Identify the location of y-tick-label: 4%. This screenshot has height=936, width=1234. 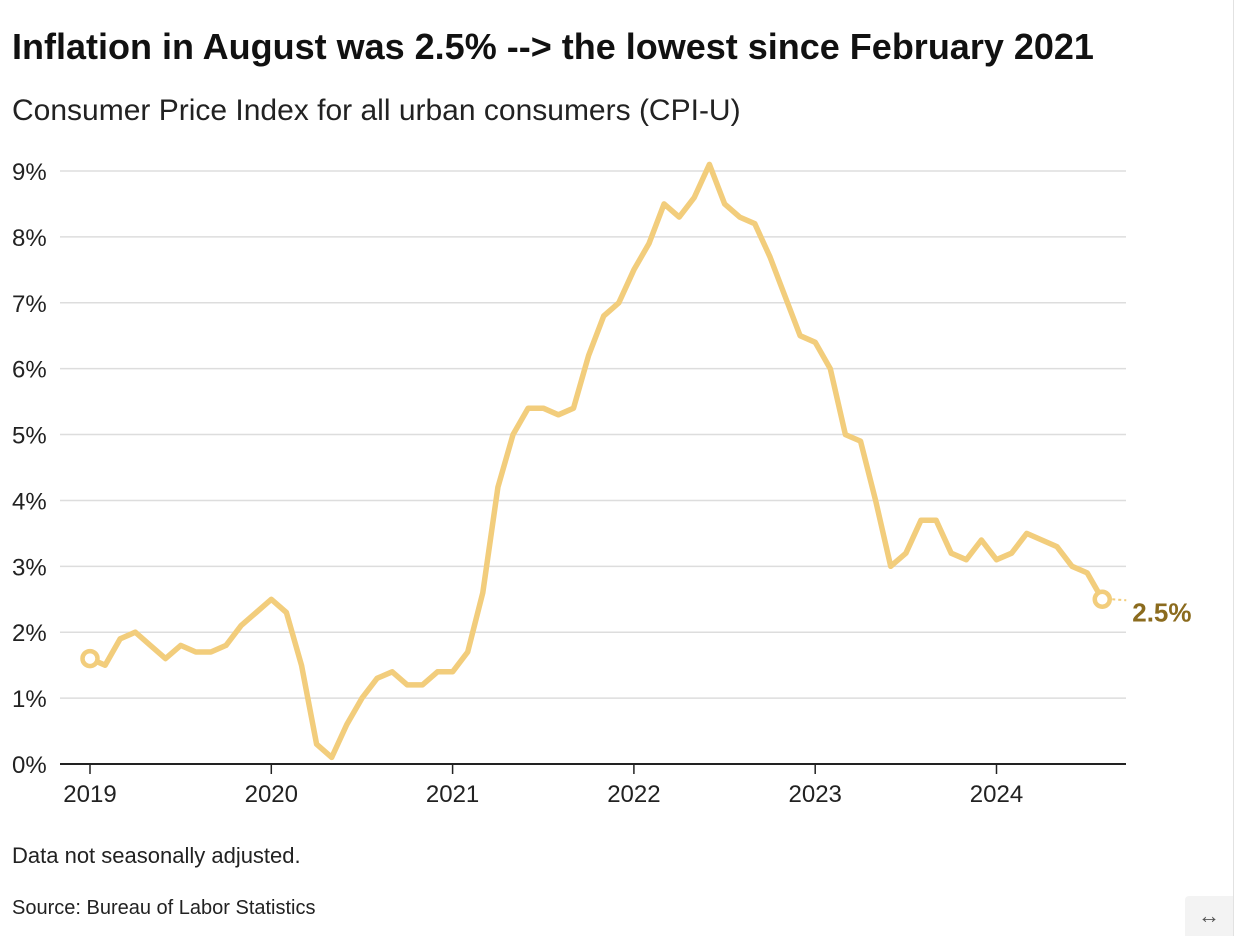
(29, 501).